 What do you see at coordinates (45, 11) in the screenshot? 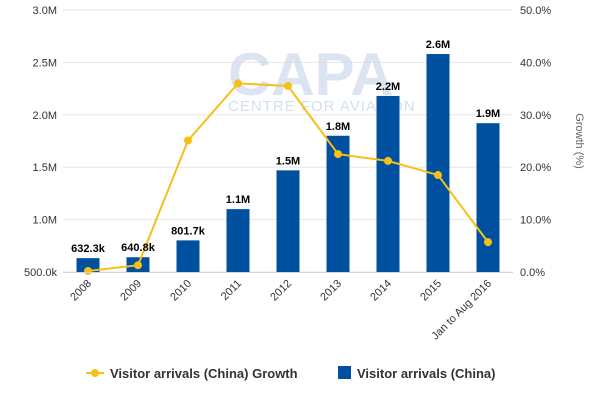
I see `left-tick-label: 3.0M` at bounding box center [45, 11].